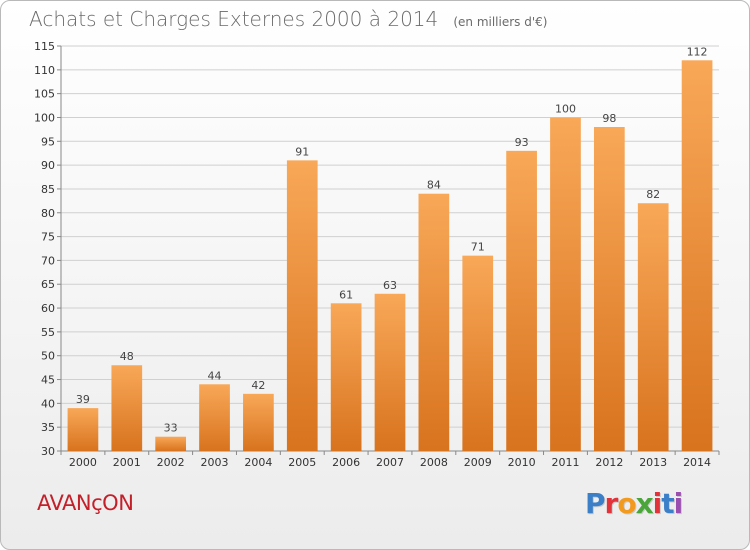 The image size is (750, 550). Describe the element at coordinates (478, 462) in the screenshot. I see `x-tick-label: 2009` at that location.